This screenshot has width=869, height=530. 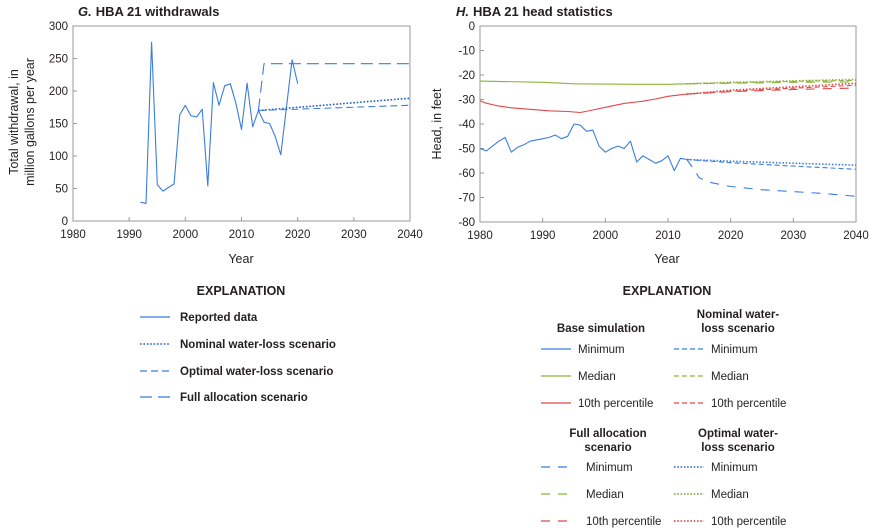 I want to click on series-h-short-dash-percentile10, so click(x=771, y=89).